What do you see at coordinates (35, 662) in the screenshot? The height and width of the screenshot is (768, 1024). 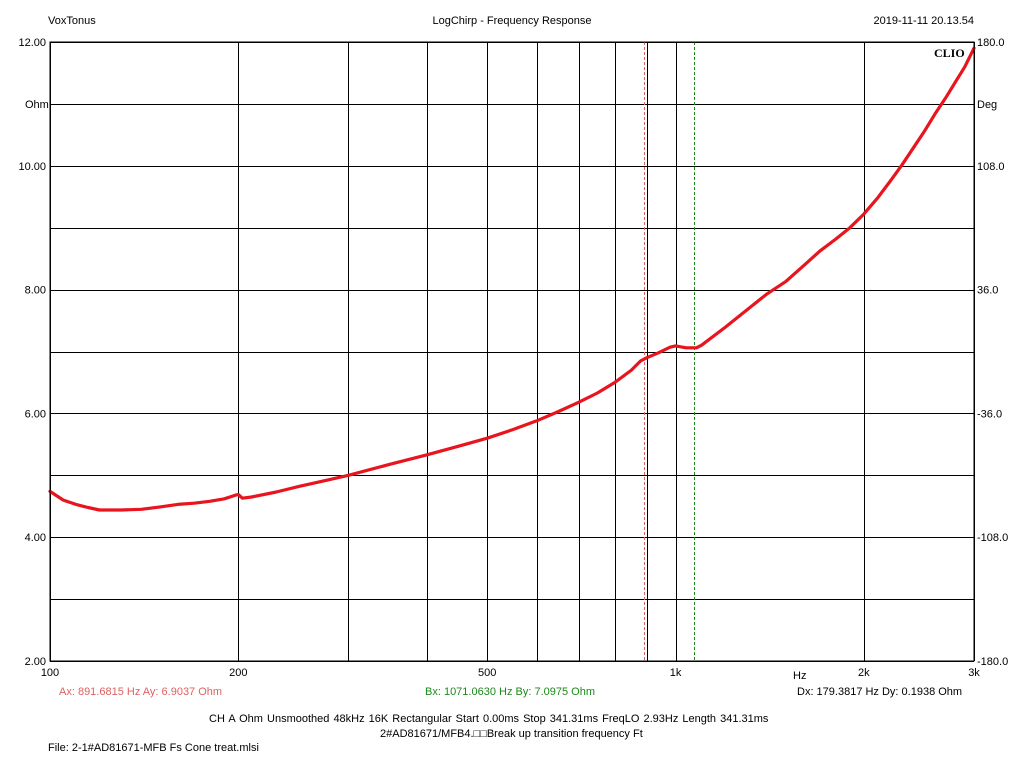 I see `y-tick-label: 2.00` at bounding box center [35, 662].